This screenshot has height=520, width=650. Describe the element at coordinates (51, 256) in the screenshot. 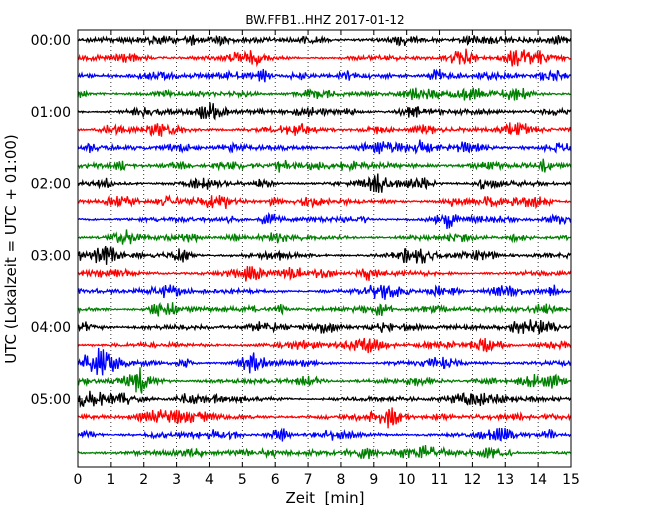

I see `y-tick-label: 03:00` at that location.